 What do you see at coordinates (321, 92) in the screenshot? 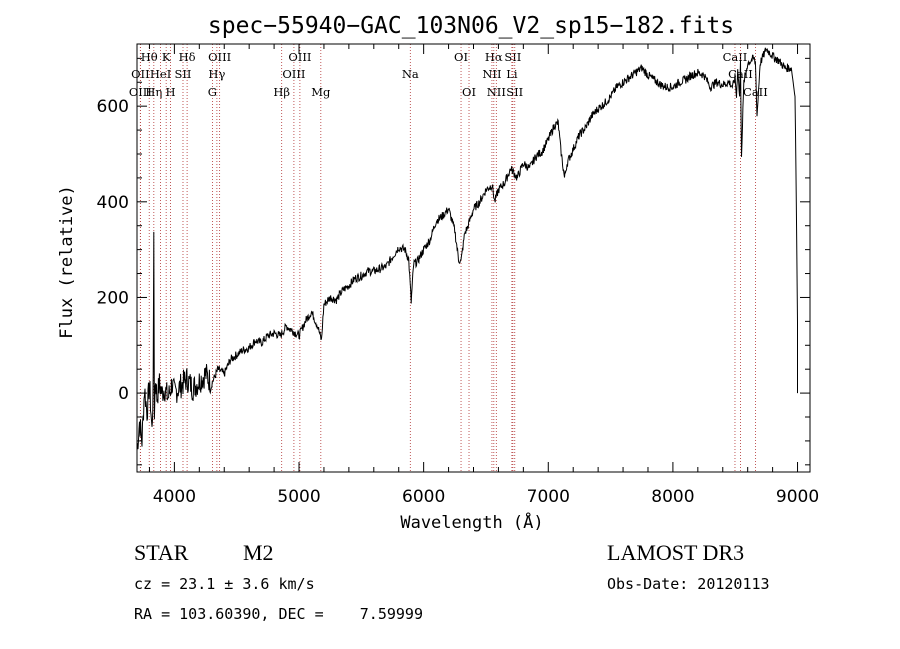
I see `emission-line-label: Mg` at bounding box center [321, 92].